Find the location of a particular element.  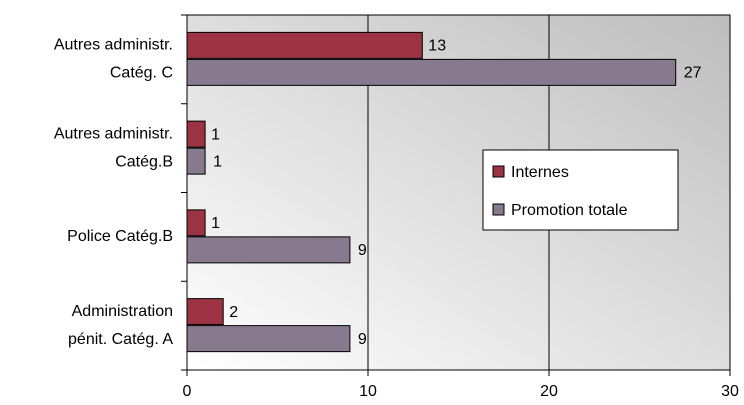

legend-label: Internes is located at coordinates (540, 172).